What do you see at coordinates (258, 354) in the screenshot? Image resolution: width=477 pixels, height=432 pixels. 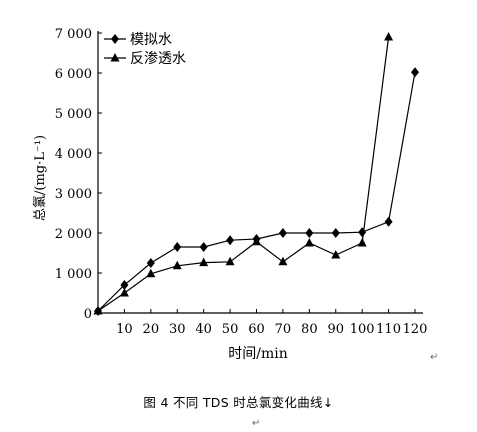 I see `x-axis-label: 时间/min` at bounding box center [258, 354].